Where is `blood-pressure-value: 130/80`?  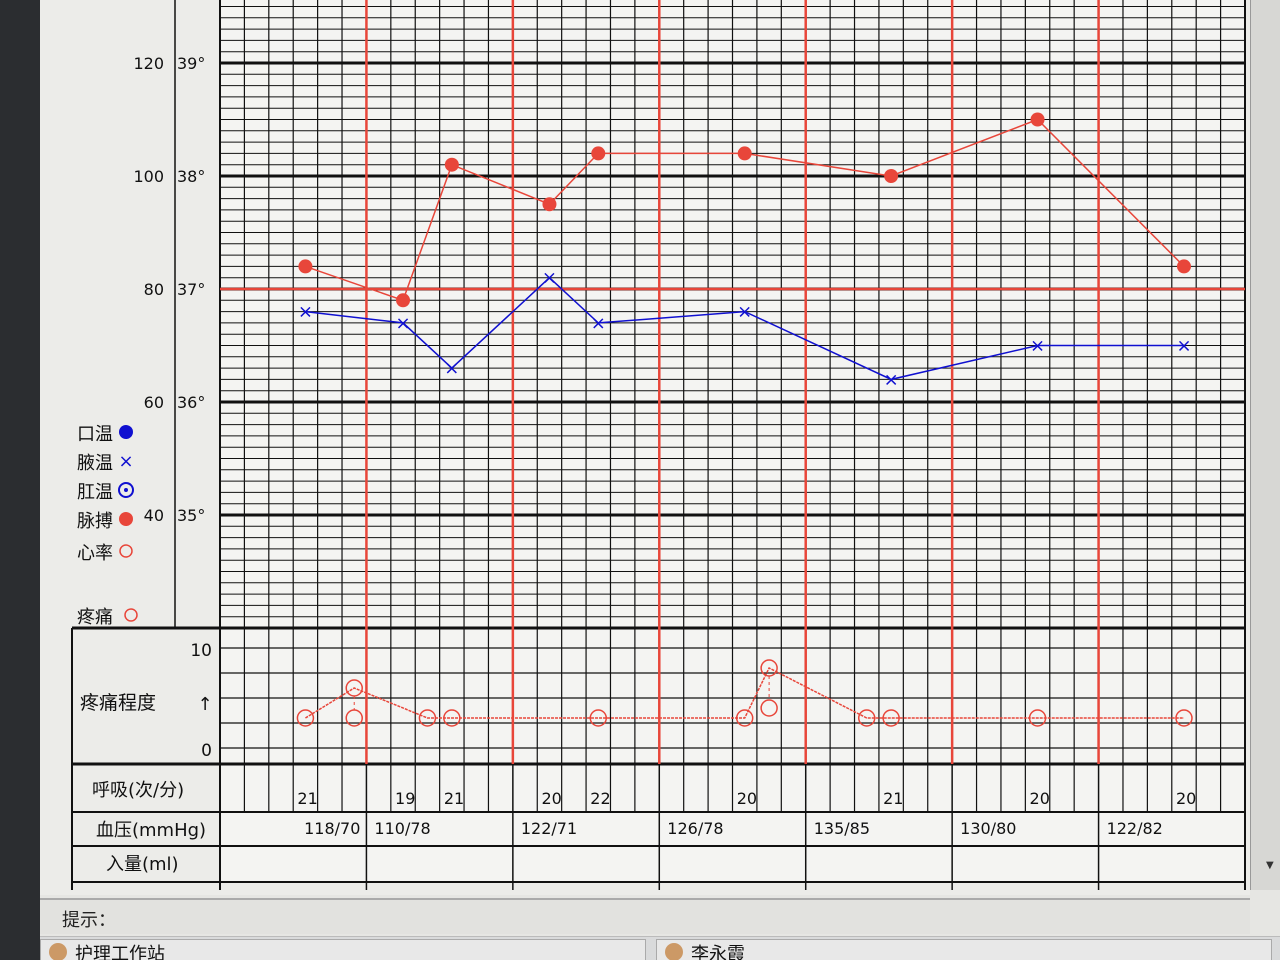
blood-pressure-value: 130/80 is located at coordinates (988, 828).